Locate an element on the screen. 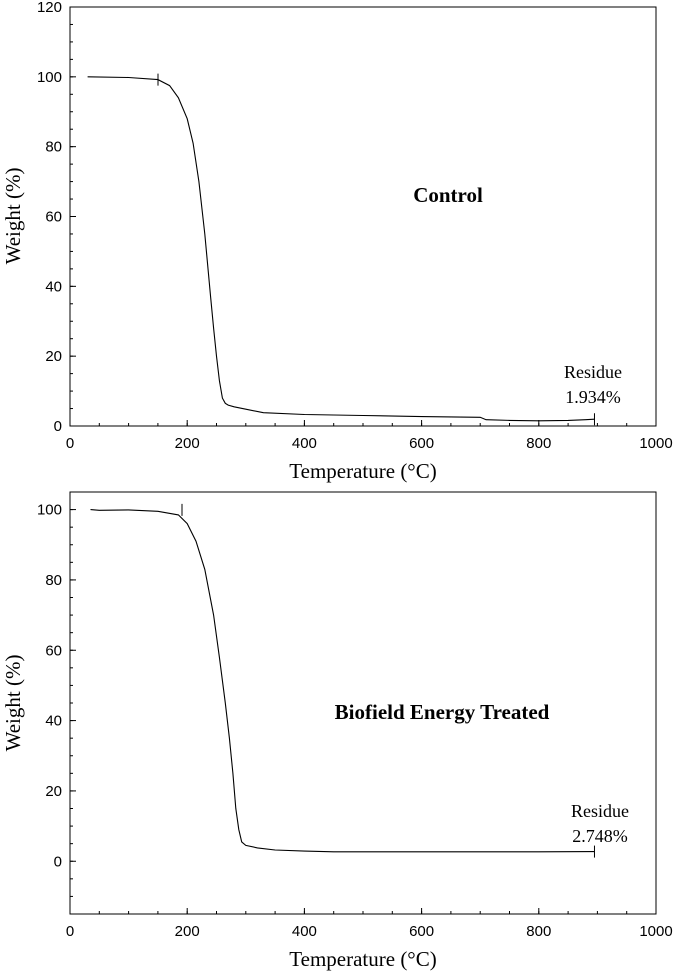  residue-value: 1.934% is located at coordinates (593, 397).